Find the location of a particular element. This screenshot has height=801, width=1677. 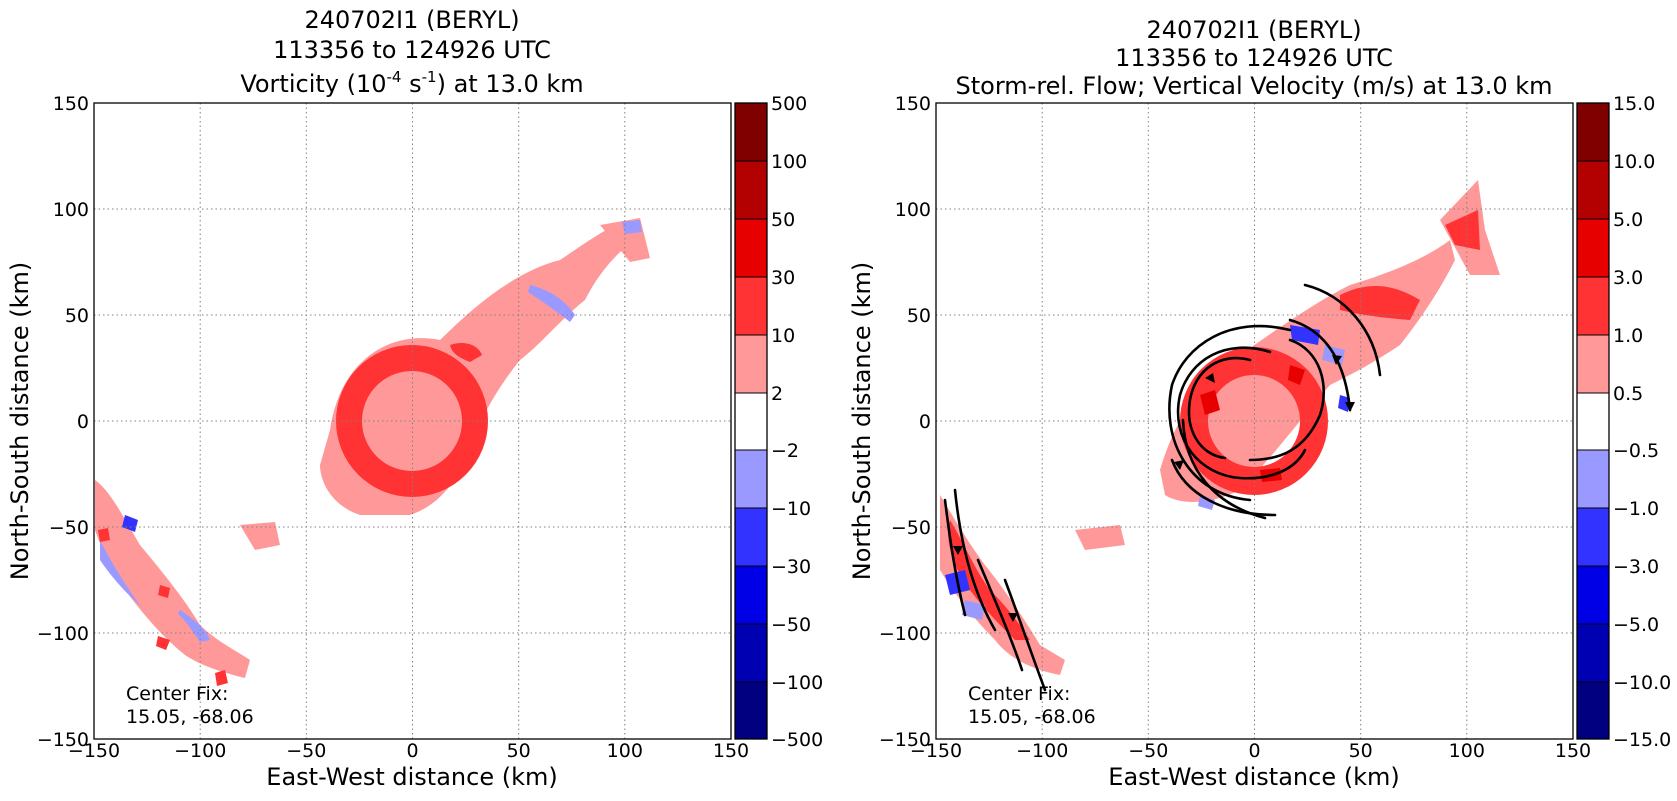

vorticity-colorbar-frame is located at coordinates (751, 421).